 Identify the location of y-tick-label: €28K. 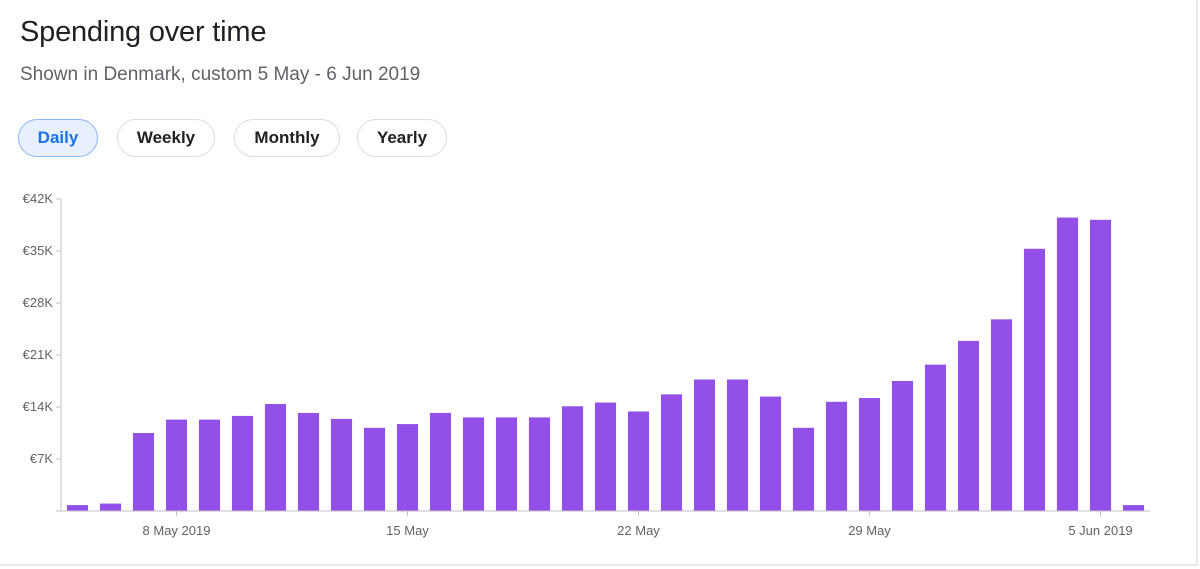
(38, 302).